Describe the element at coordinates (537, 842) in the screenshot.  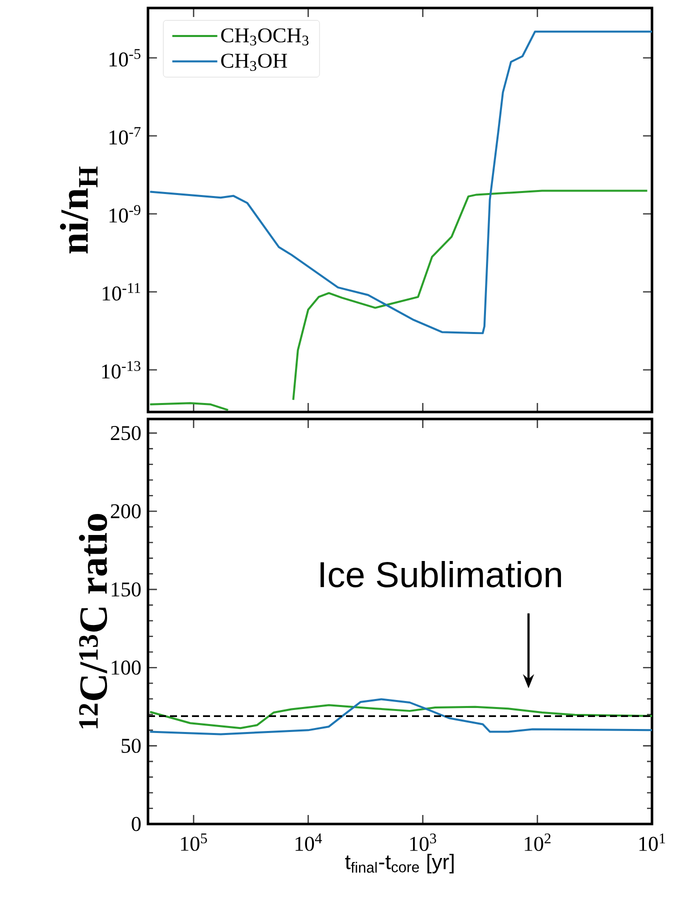
I see `x-tick-label: 10$^{2}$` at that location.